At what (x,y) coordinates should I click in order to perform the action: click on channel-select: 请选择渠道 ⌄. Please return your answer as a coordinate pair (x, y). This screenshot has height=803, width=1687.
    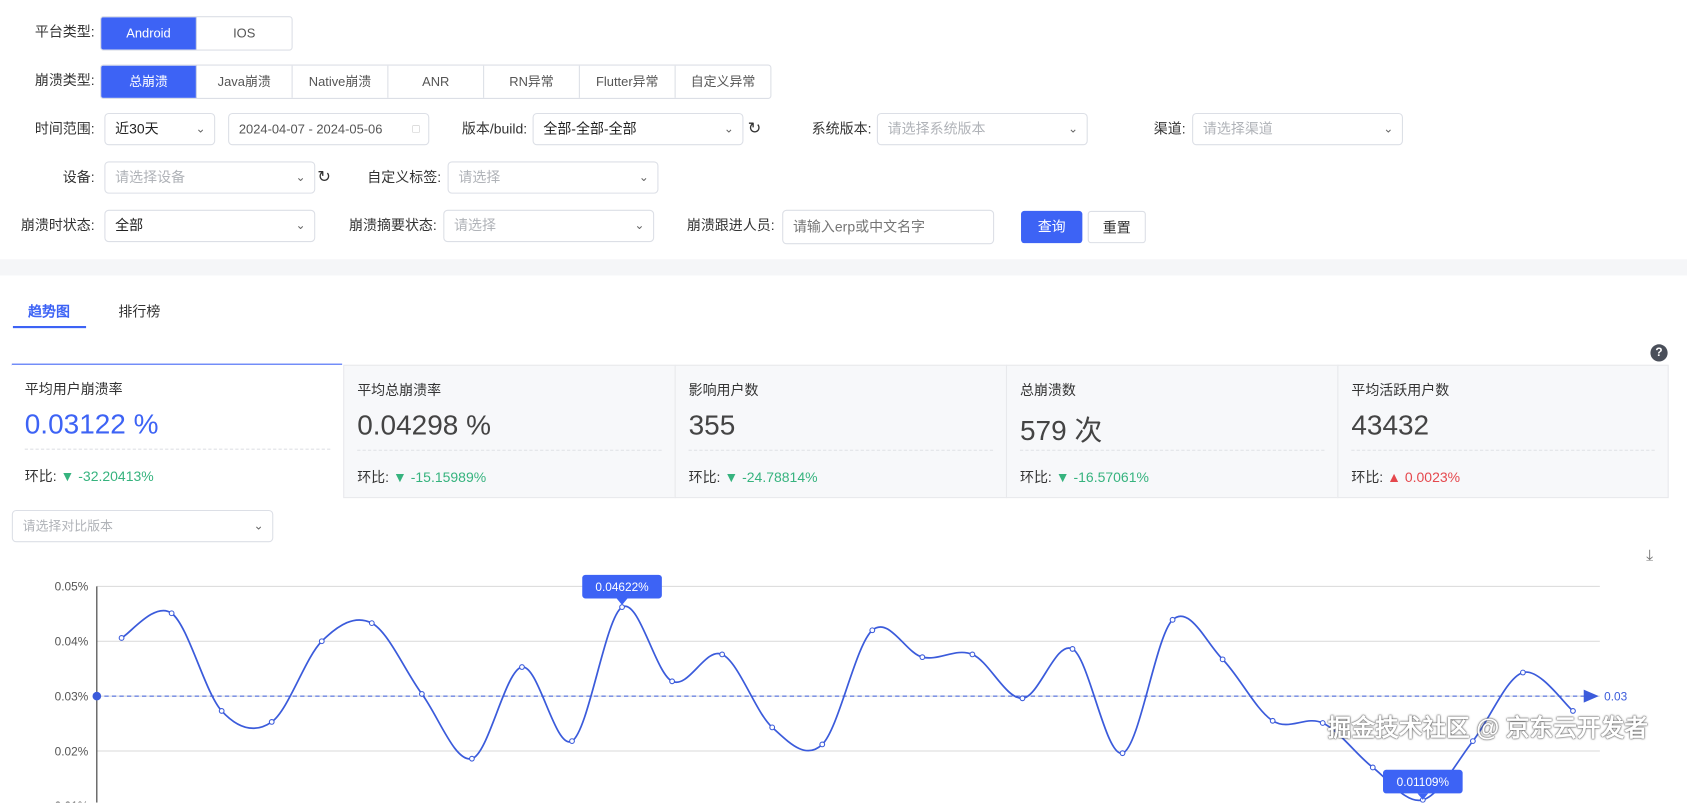
    Looking at the image, I should click on (1297, 129).